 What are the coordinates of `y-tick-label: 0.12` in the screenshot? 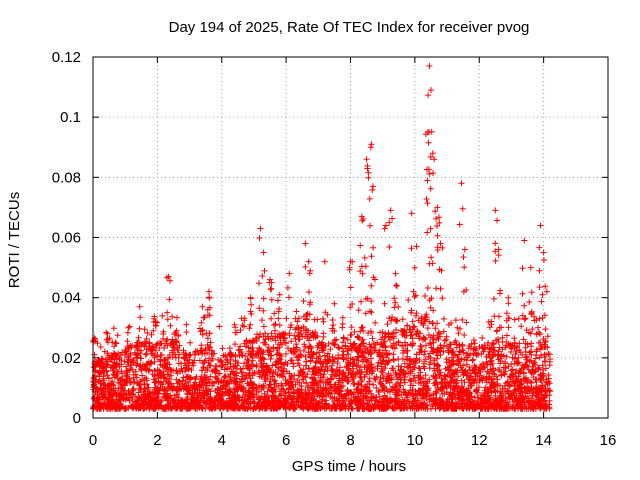 It's located at (66, 57).